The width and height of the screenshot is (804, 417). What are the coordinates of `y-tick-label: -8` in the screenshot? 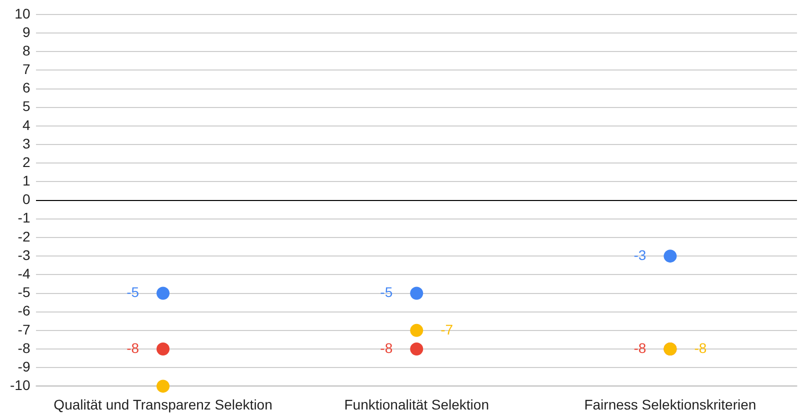 It's located at (24, 348).